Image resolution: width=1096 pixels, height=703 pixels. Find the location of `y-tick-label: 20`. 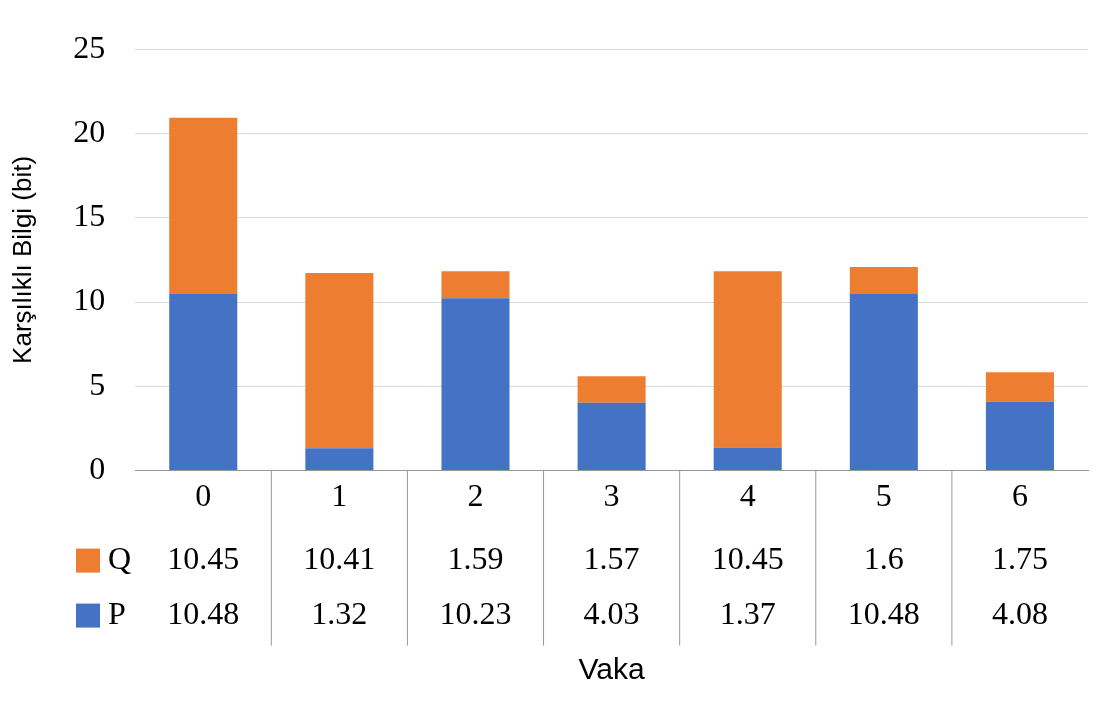

y-tick-label: 20 is located at coordinates (89, 130).